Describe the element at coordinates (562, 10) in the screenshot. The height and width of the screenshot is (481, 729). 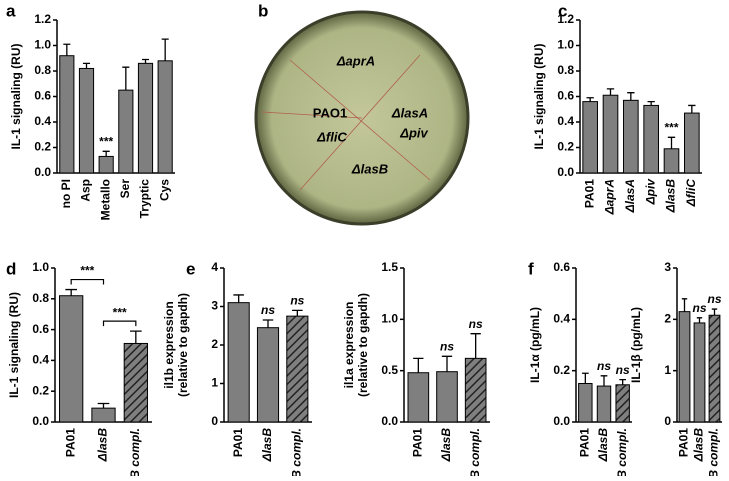
I see `panel-letter: c` at that location.